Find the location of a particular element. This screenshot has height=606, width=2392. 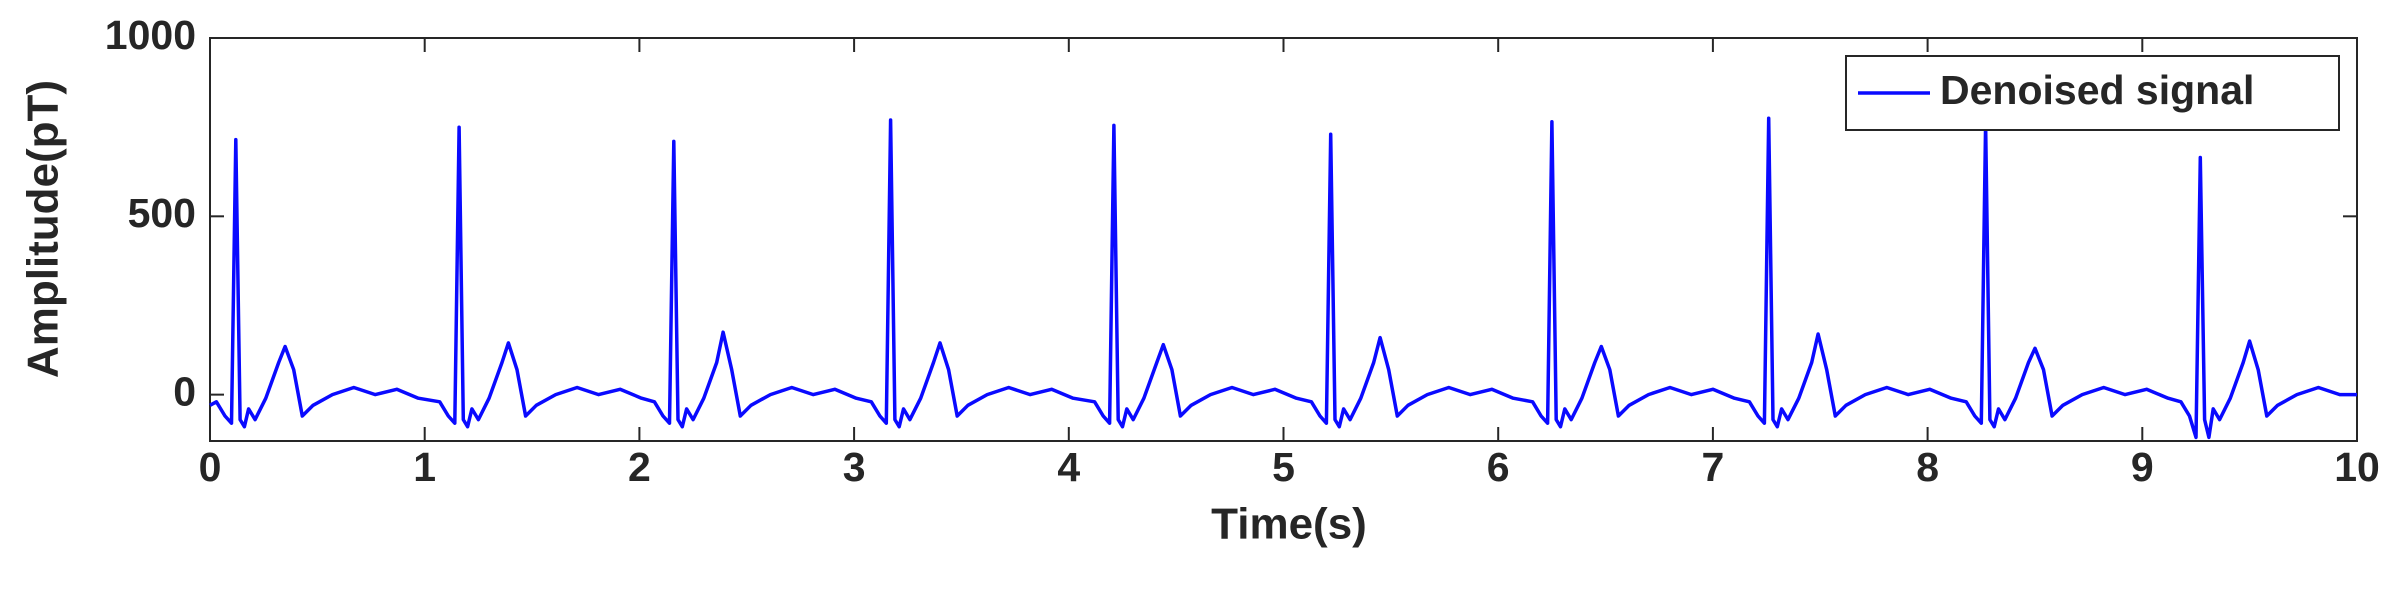

y-tick-label: 500 is located at coordinates (162, 213).